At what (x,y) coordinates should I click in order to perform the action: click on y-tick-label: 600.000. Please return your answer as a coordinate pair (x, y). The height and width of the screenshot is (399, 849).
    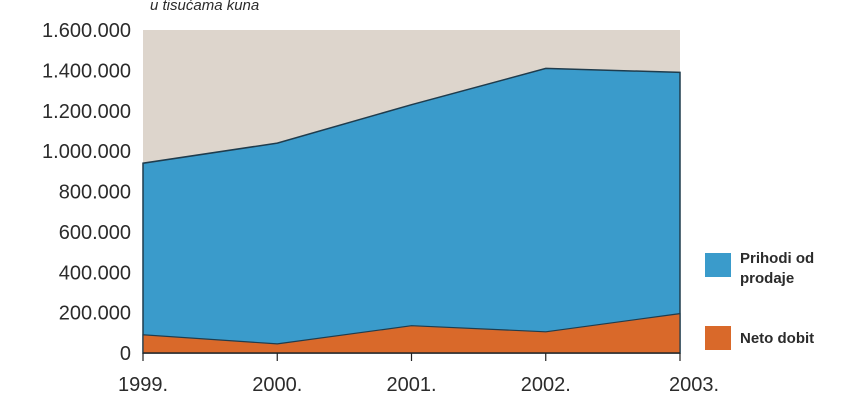
    Looking at the image, I should click on (95, 233).